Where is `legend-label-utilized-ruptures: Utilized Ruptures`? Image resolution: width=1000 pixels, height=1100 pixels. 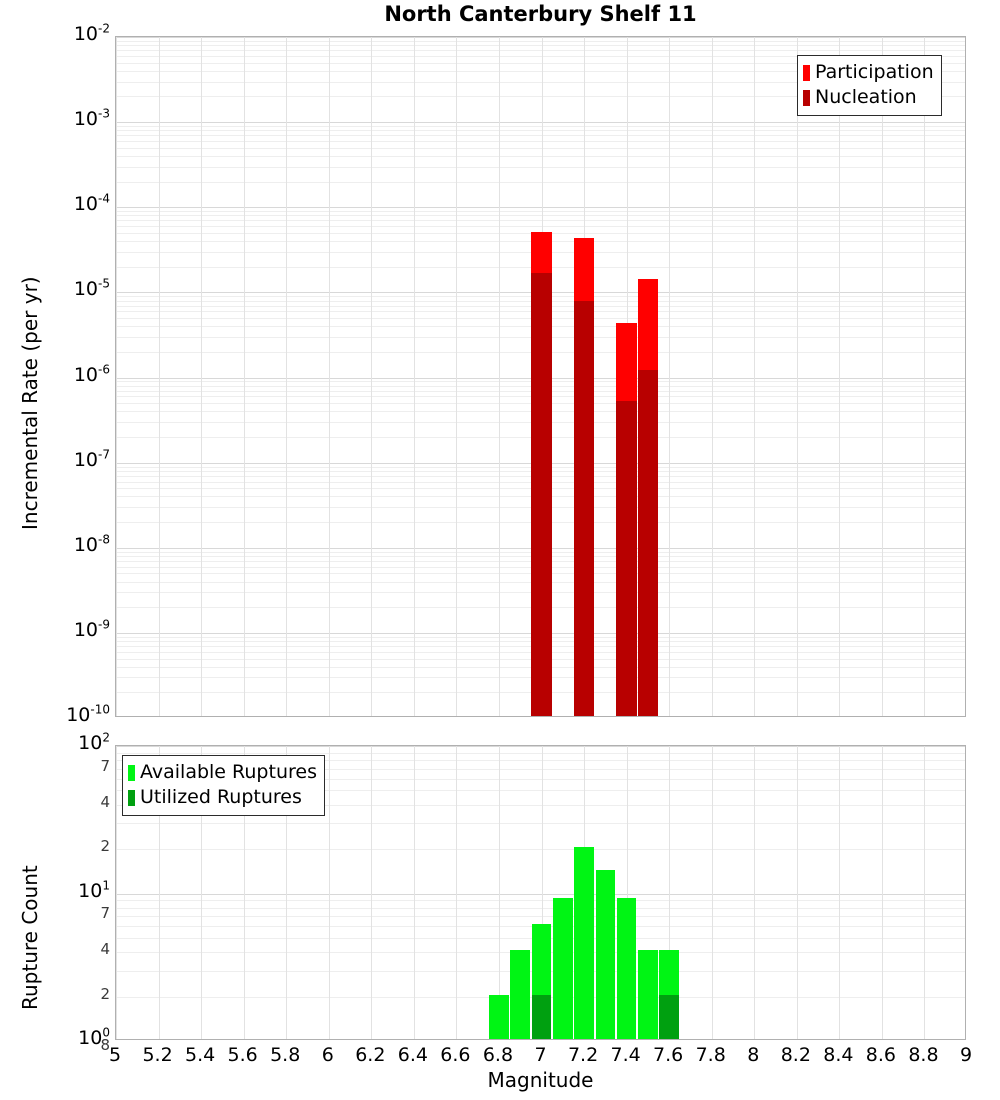
legend-label-utilized-ruptures: Utilized Ruptures is located at coordinates (221, 797).